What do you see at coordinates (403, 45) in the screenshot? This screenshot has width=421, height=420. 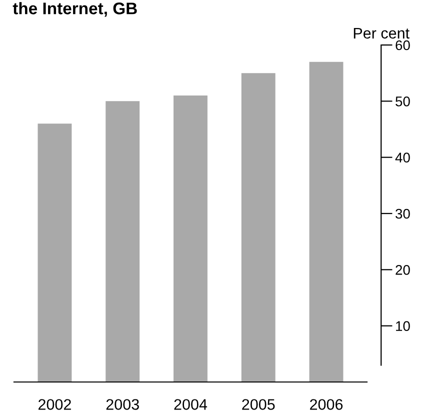 I see `y-tick-label: 60` at bounding box center [403, 45].